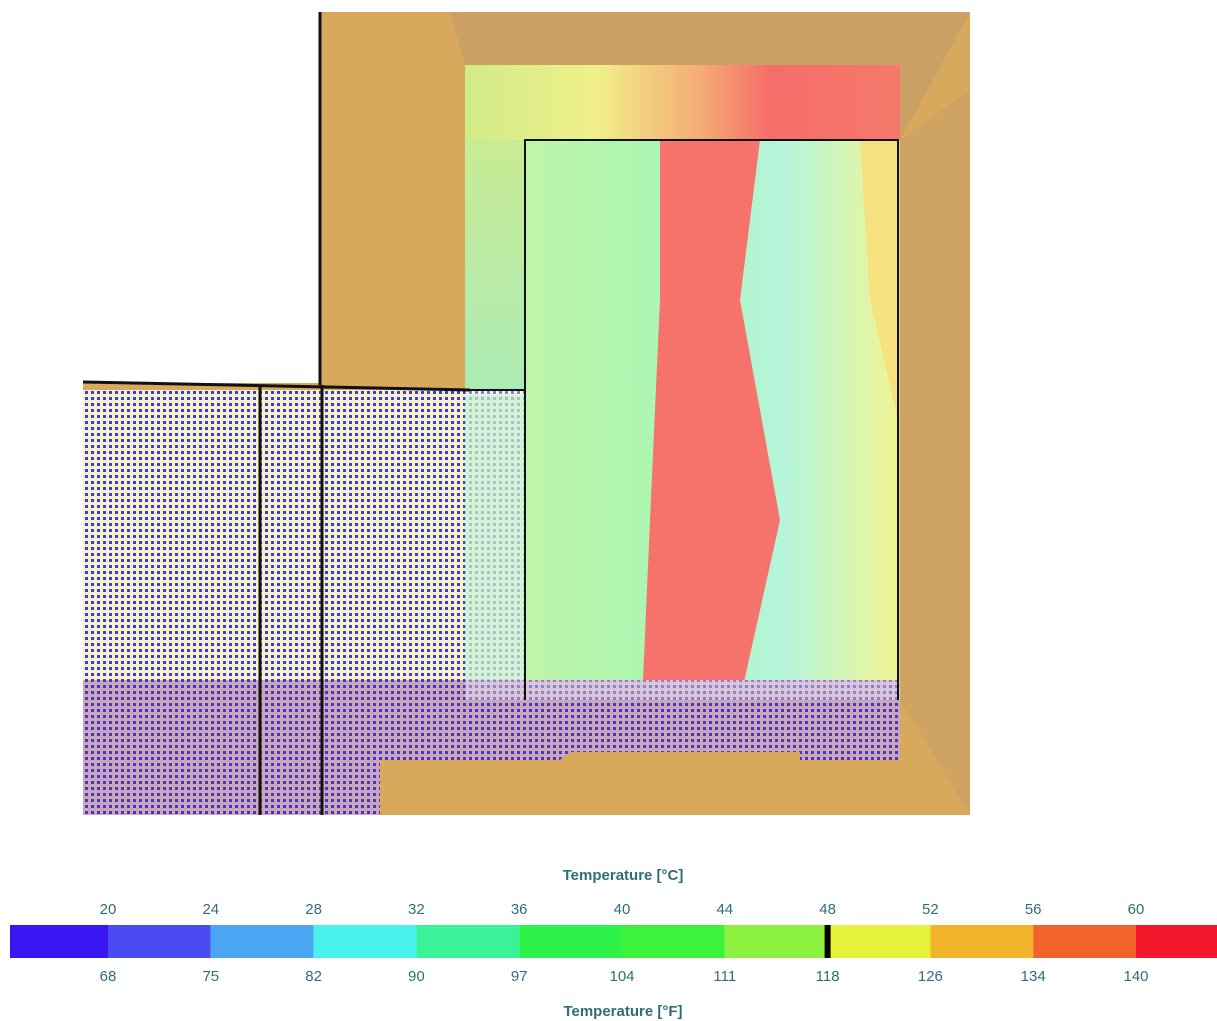  Describe the element at coordinates (313, 976) in the screenshot. I see `fahrenheit-tick-label: 82` at that location.